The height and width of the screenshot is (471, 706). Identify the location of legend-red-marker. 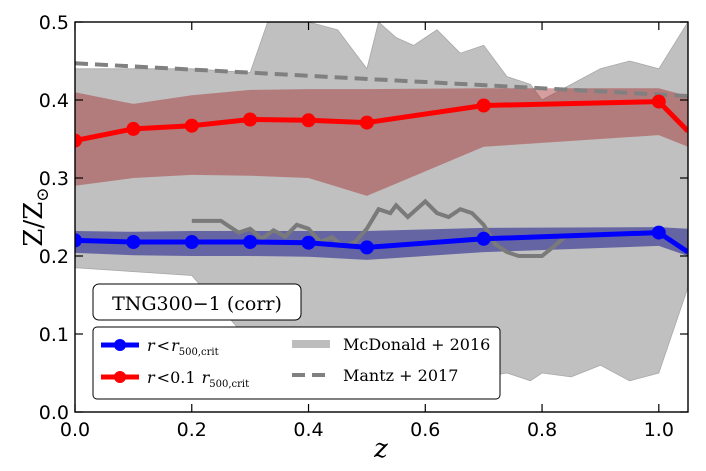
(120, 377).